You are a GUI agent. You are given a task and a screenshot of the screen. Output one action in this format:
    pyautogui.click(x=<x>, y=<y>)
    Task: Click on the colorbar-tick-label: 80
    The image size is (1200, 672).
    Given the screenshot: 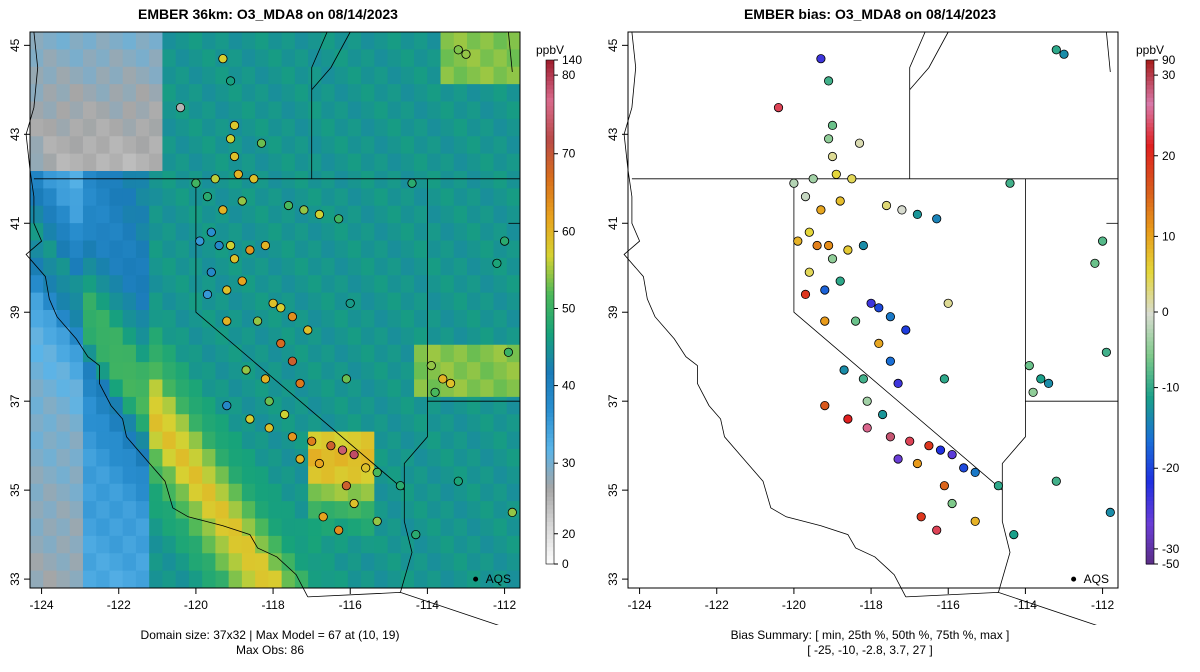 What is the action you would take?
    pyautogui.click(x=569, y=75)
    